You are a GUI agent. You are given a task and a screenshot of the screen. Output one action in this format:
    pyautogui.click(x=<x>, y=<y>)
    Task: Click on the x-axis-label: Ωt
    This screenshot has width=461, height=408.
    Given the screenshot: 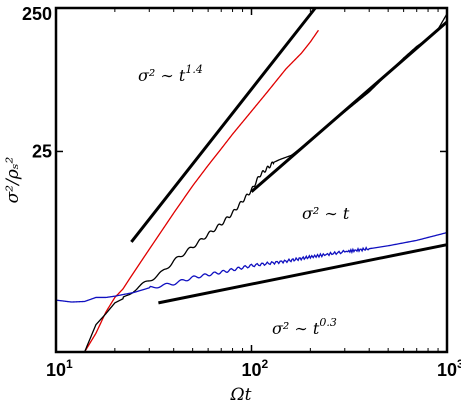 What is the action you would take?
    pyautogui.click(x=241, y=395)
    